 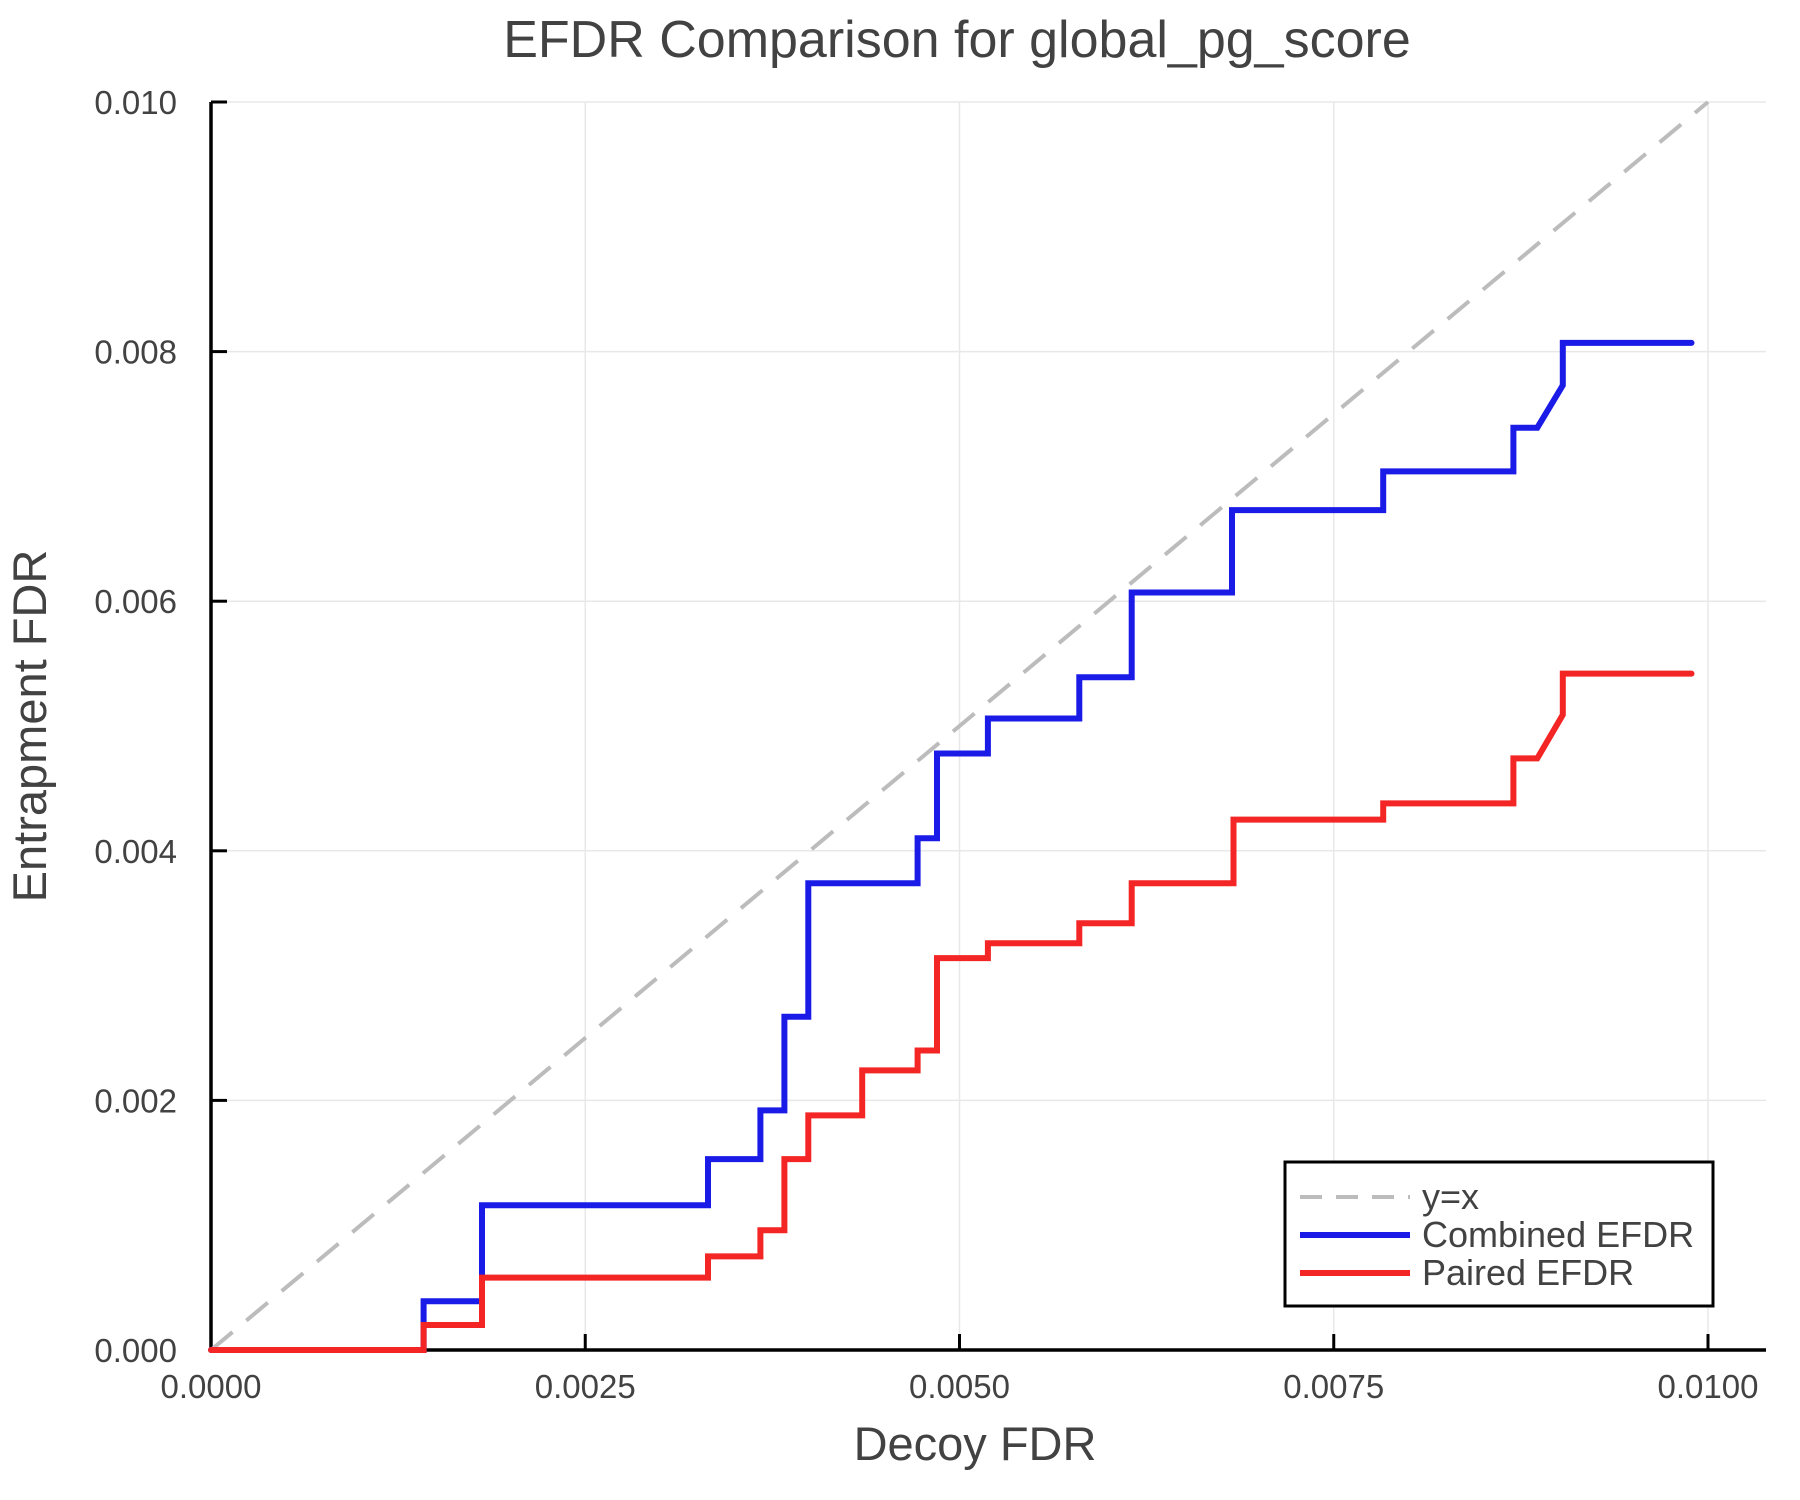 What do you see at coordinates (135, 102) in the screenshot?
I see `y-tick-label: 0.010` at bounding box center [135, 102].